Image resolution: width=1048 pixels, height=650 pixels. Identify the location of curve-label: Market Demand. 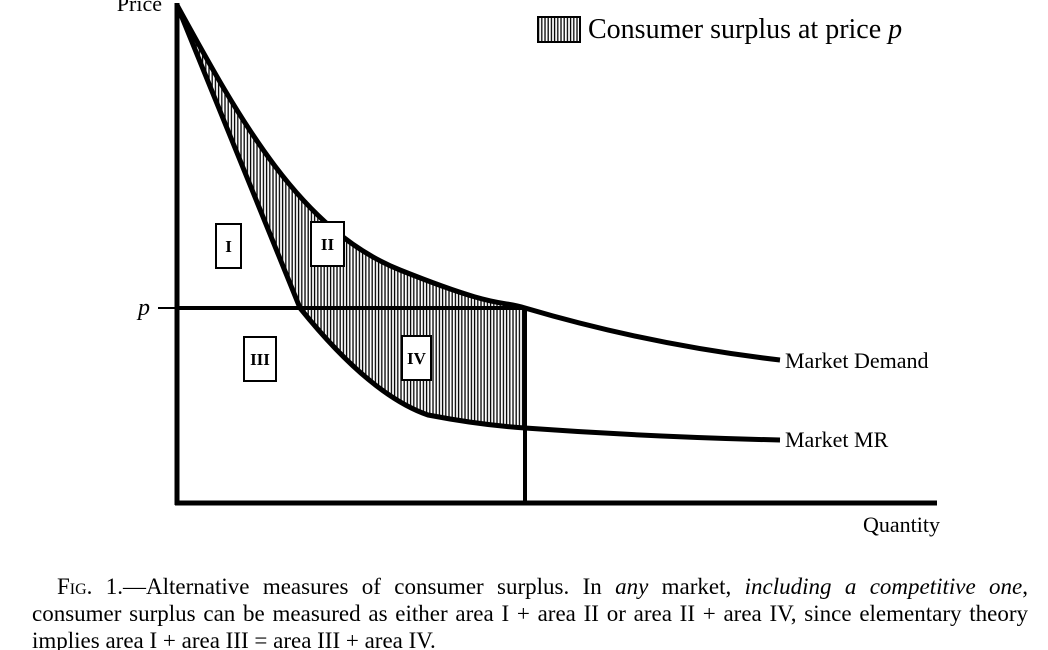
(857, 360).